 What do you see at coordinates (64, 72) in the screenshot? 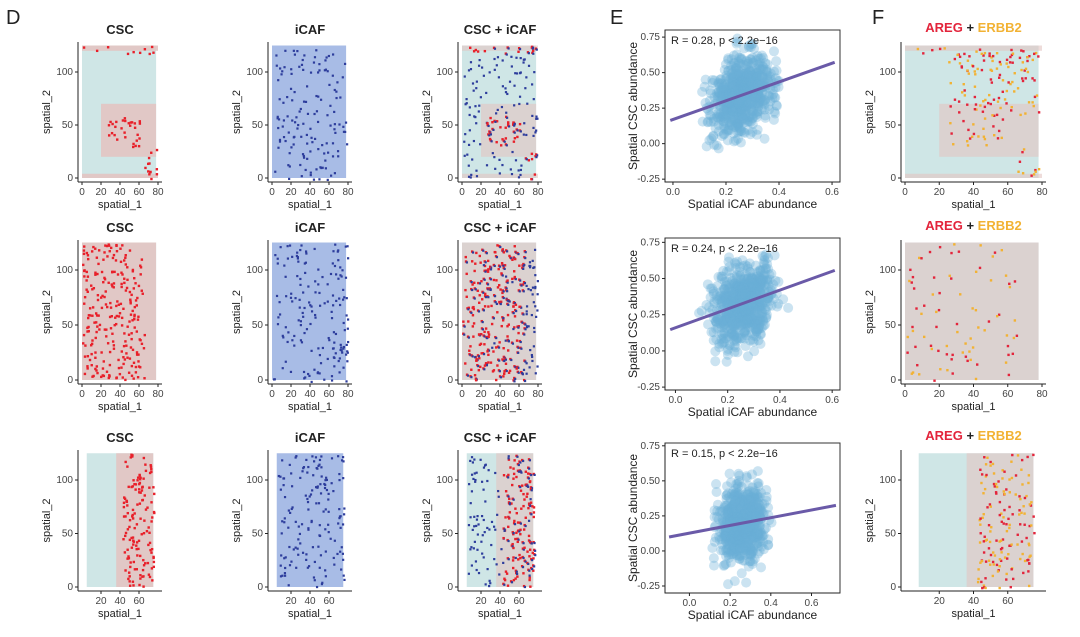
I see `y-tick-label: 100` at bounding box center [64, 72].